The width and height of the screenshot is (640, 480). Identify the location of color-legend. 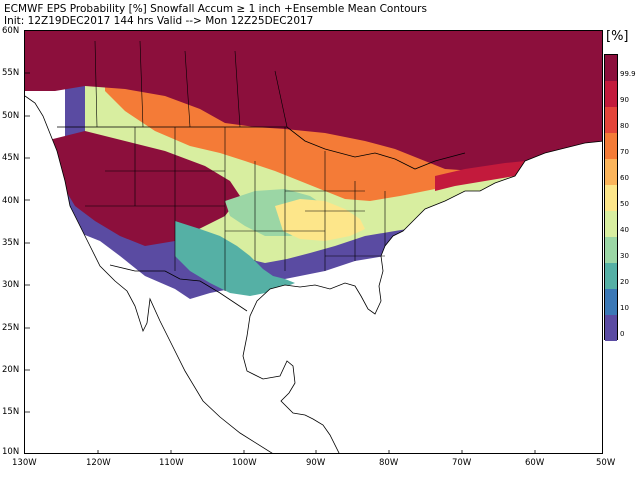
(611, 197).